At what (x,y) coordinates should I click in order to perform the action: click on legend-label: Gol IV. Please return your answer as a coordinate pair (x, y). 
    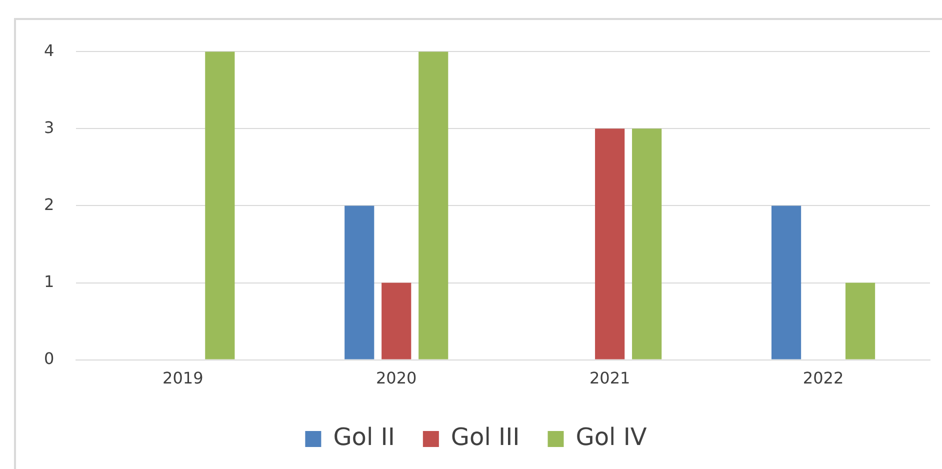
    Looking at the image, I should click on (612, 437).